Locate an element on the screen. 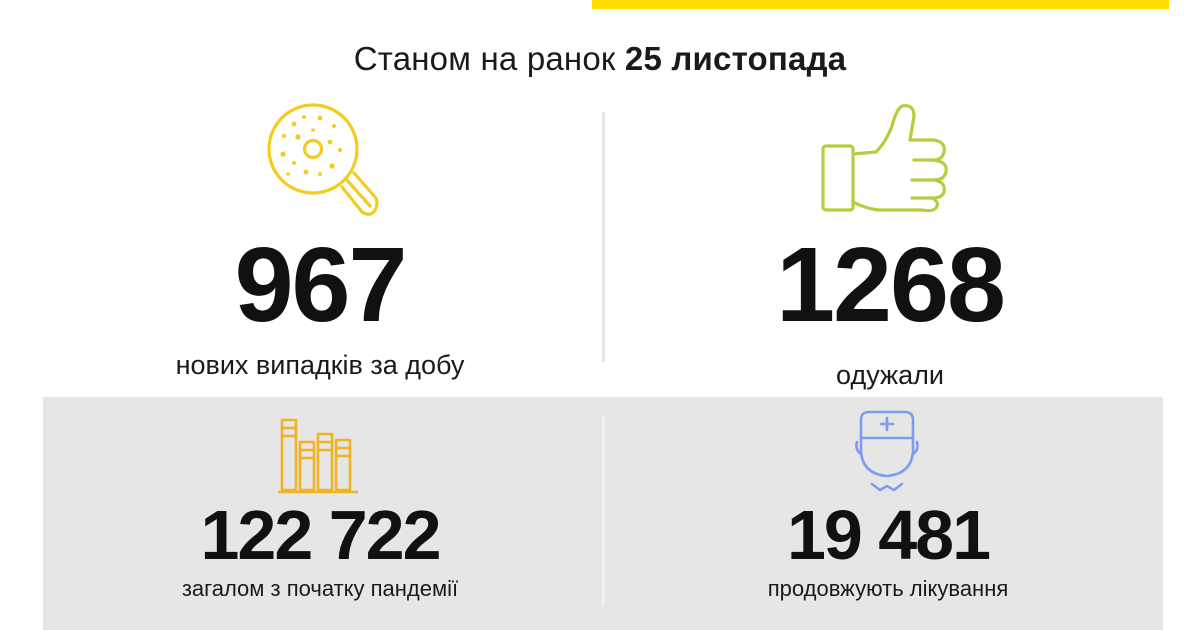 This screenshot has width=1200, height=630. virus-magnifier-icon is located at coordinates (323, 159).